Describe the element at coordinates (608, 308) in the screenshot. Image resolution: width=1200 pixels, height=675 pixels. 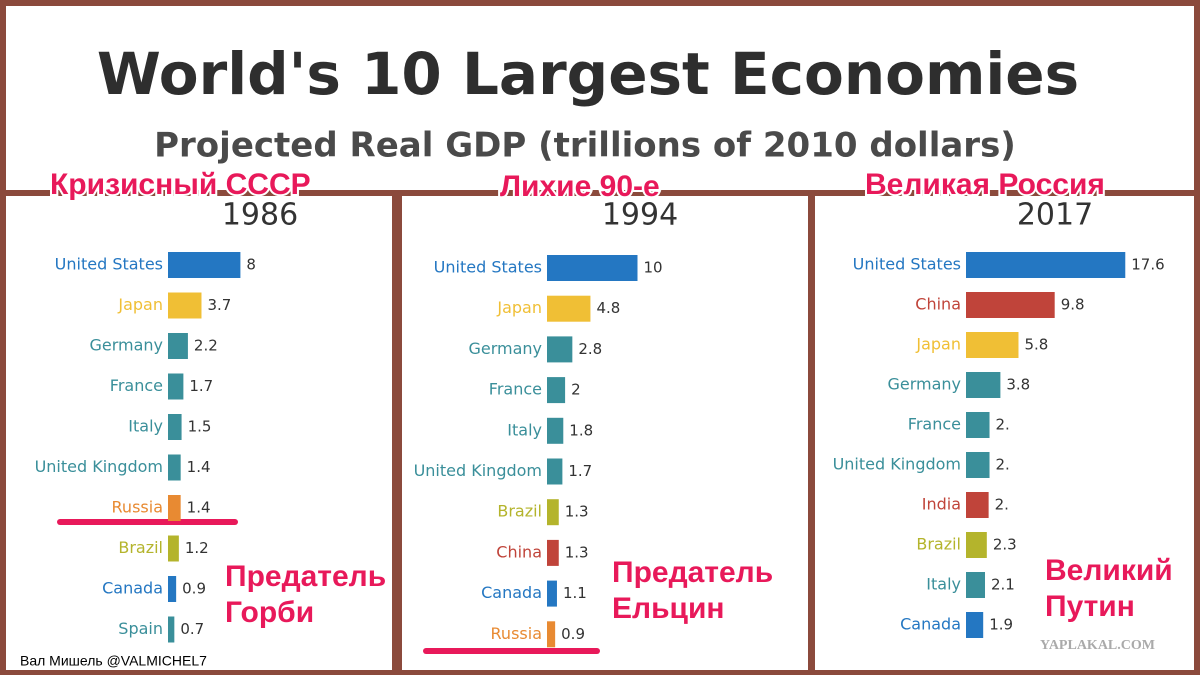
I see `value-label: 4.8` at that location.